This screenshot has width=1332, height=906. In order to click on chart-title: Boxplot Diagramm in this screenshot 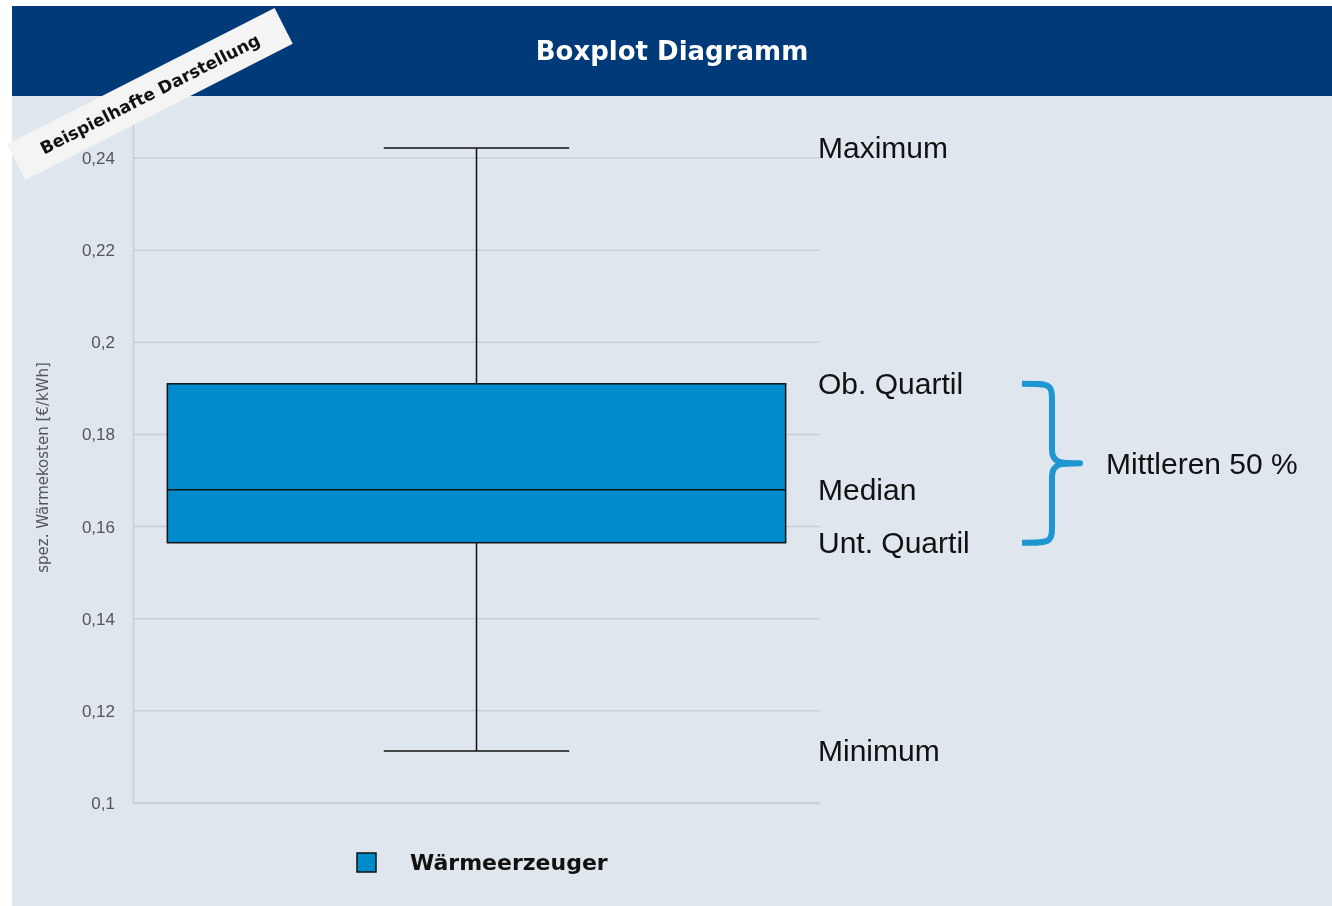, I will do `click(672, 51)`.